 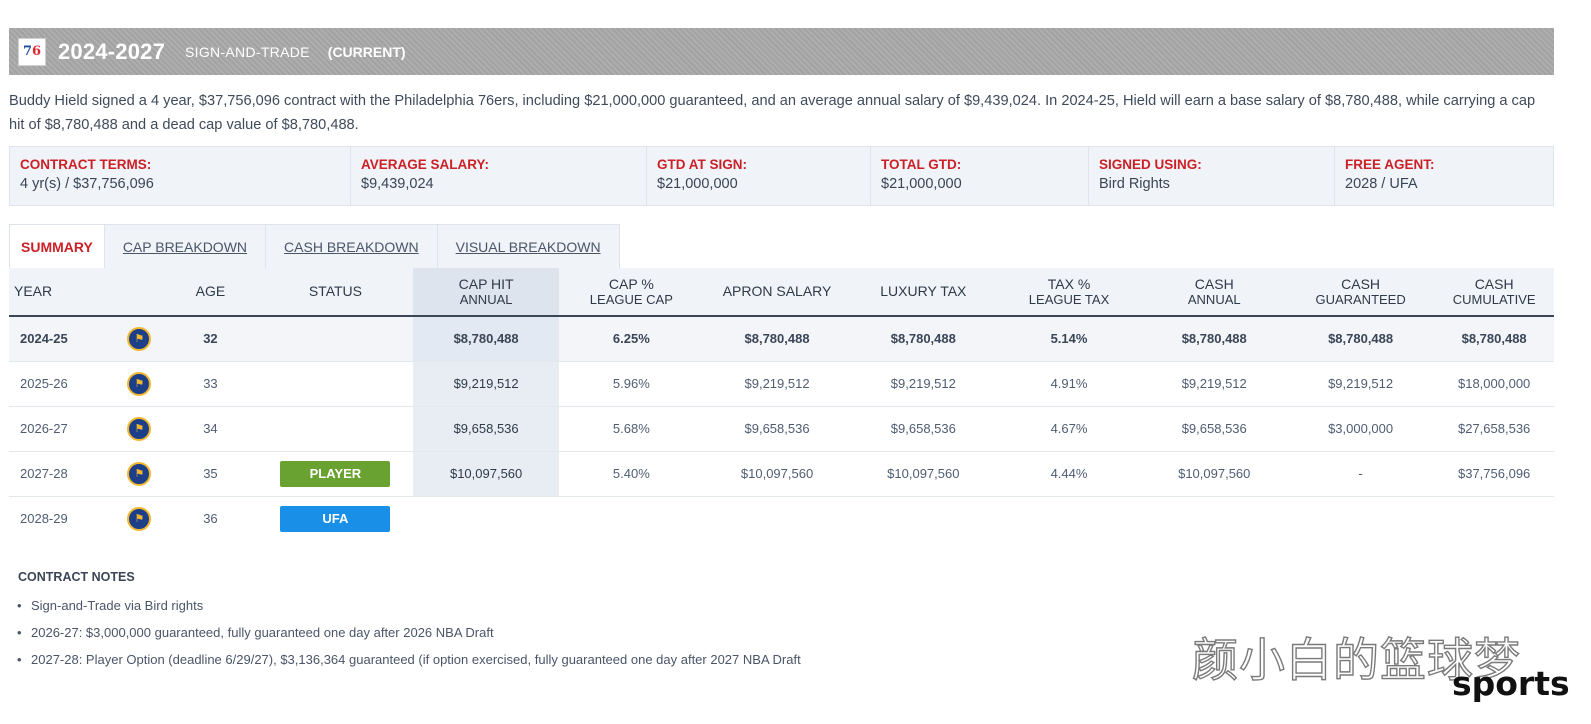 I want to click on cell-cap-pct: 5.40%, so click(x=631, y=474).